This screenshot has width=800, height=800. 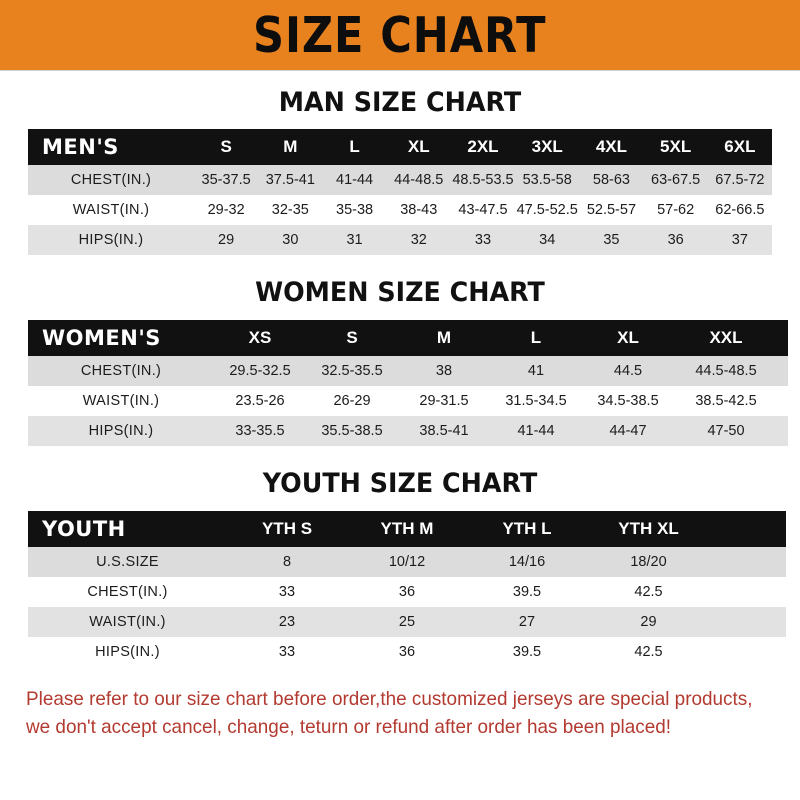 I want to click on youth-section-title: YOUTH SIZE CHART, so click(x=400, y=483).